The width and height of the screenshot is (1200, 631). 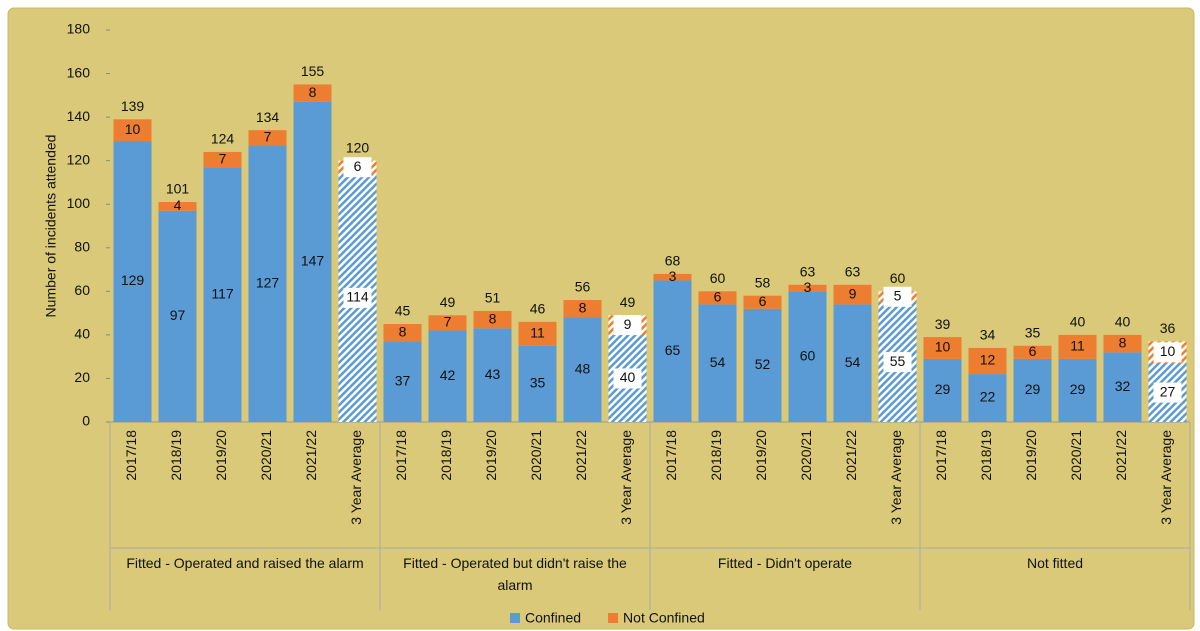 What do you see at coordinates (82, 290) in the screenshot?
I see `y-tick-label: 60` at bounding box center [82, 290].